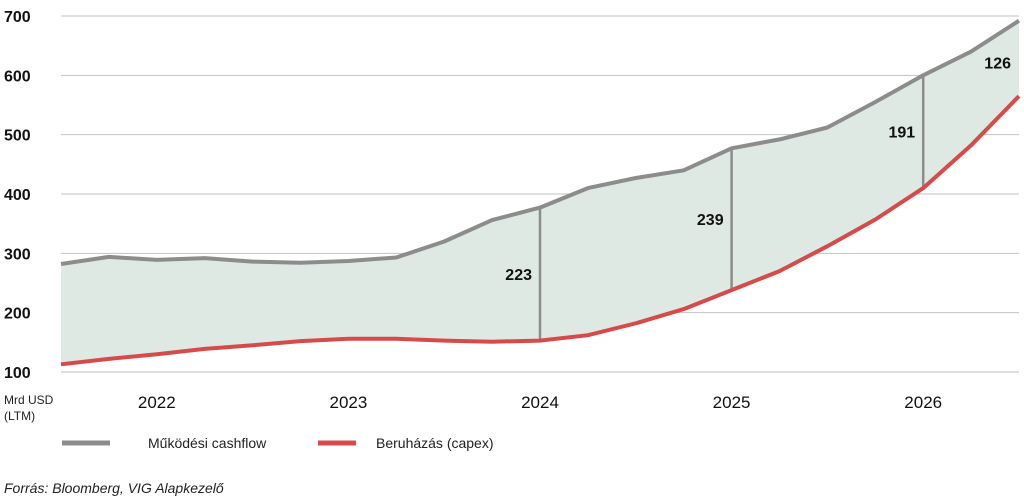 The height and width of the screenshot is (501, 1024). Describe the element at coordinates (19, 416) in the screenshot. I see `unit-label-line-2: (LTM)` at that location.